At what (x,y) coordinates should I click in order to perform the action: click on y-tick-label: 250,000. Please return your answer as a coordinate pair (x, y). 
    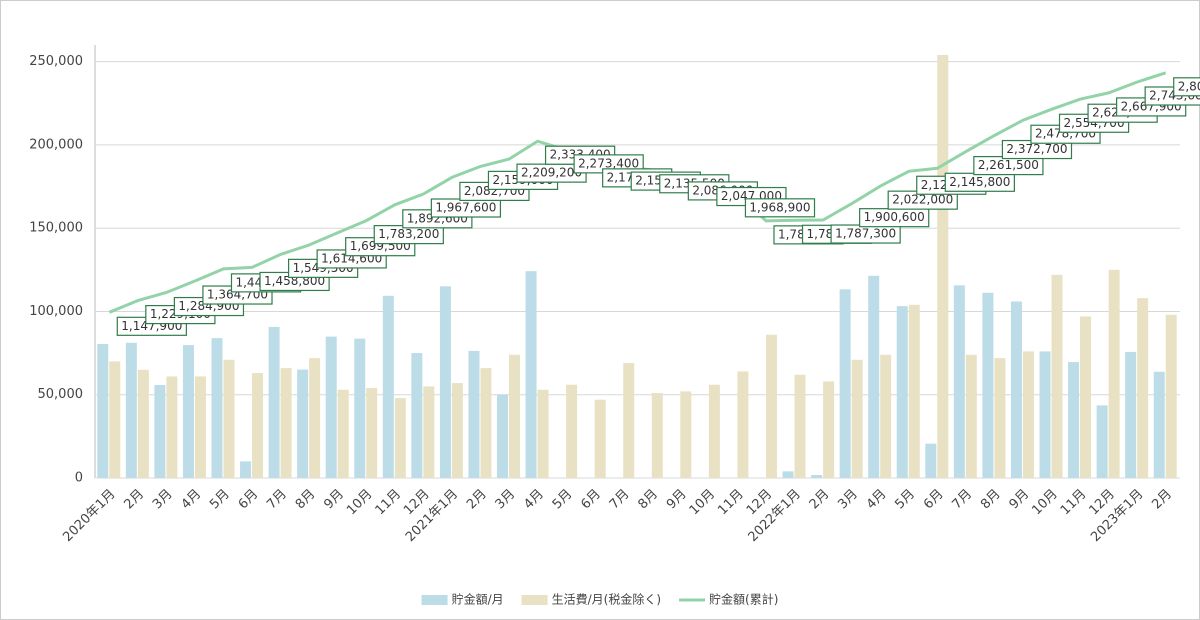
    Looking at the image, I should click on (56, 61).